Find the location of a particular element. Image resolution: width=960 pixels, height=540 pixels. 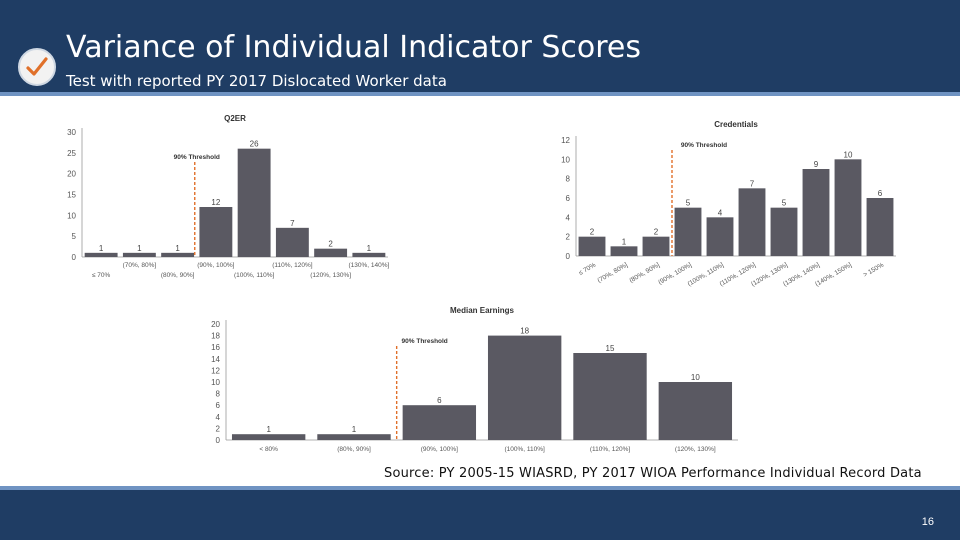

y-tick-label: 14 is located at coordinates (215, 359).